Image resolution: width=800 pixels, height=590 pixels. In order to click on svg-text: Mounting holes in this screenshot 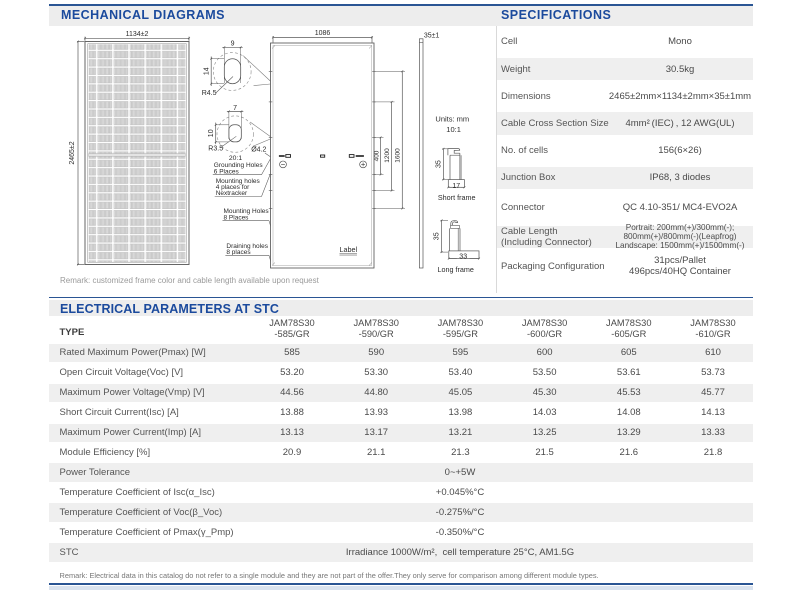, I will do `click(238, 181)`.